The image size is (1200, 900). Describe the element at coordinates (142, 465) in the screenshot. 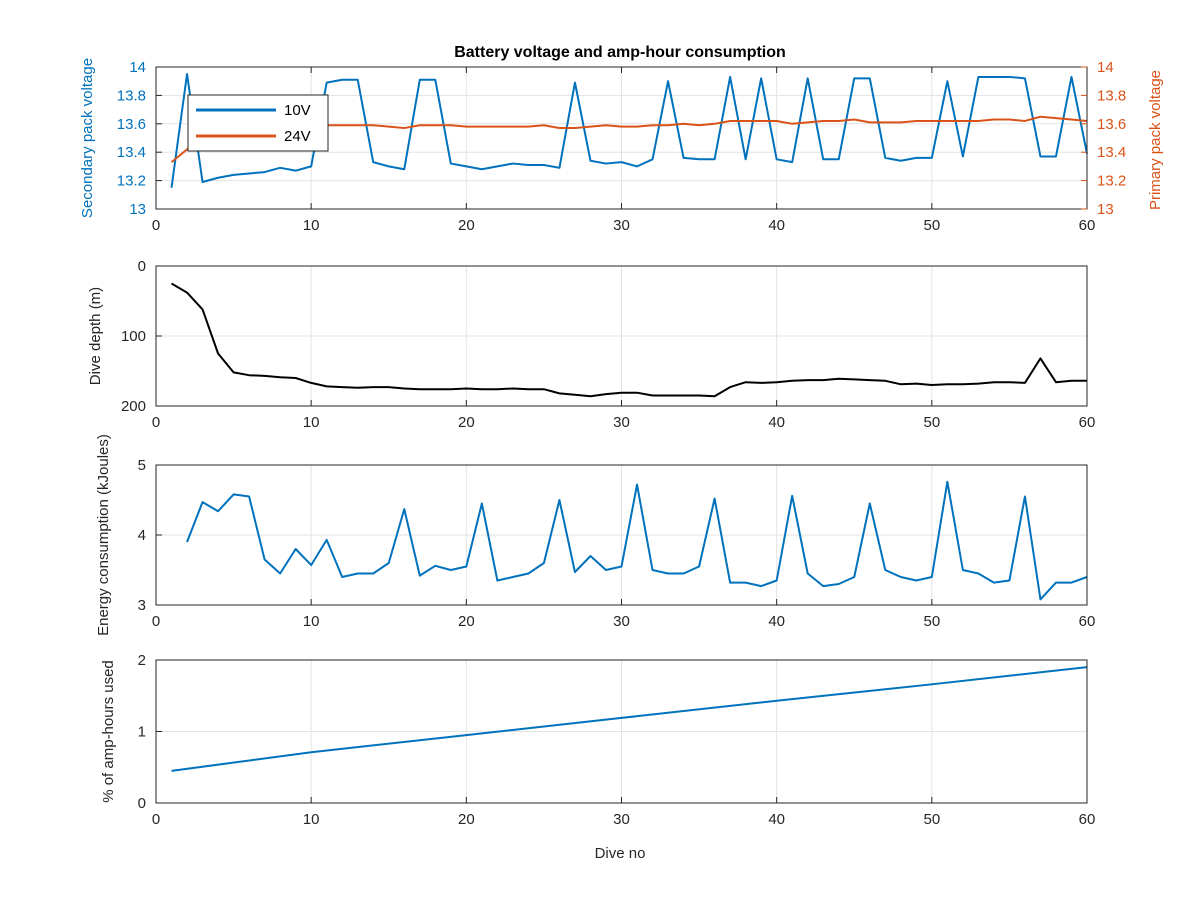

I see `y-tick-label: 5` at that location.